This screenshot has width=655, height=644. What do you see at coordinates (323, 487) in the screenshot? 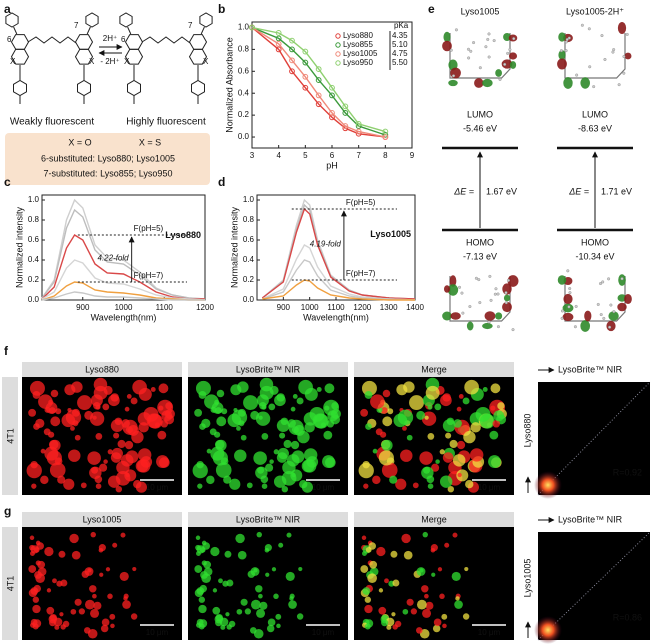
I see `scale-label: 10 μm` at bounding box center [323, 487].